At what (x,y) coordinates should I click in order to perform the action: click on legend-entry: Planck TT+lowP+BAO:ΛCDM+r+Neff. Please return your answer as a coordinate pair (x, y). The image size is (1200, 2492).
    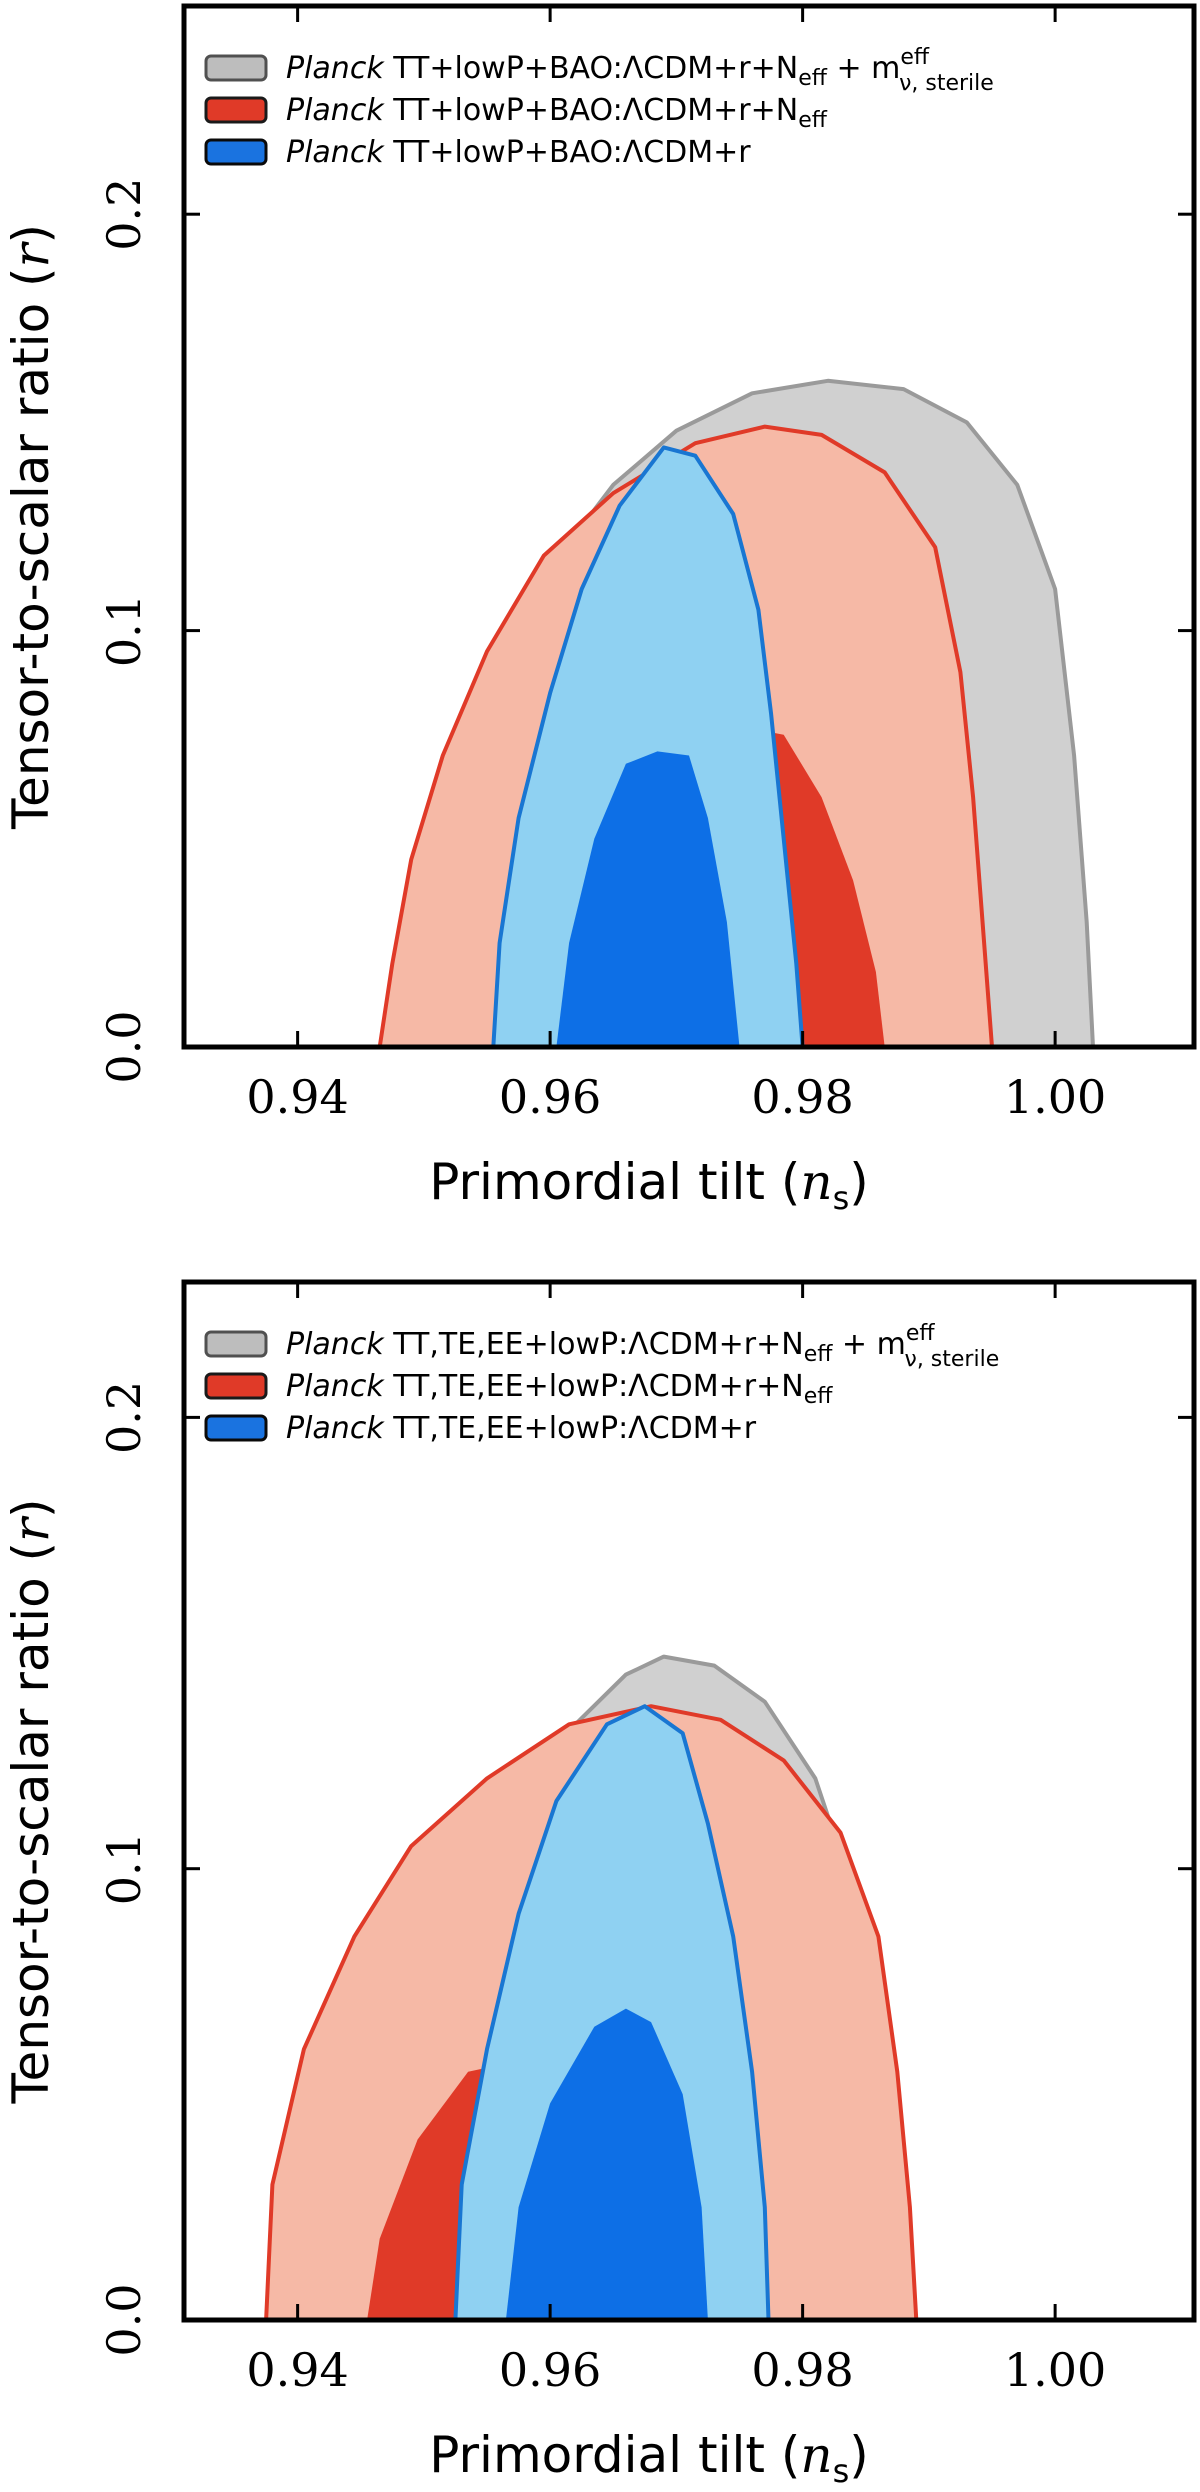
    Looking at the image, I should click on (557, 113).